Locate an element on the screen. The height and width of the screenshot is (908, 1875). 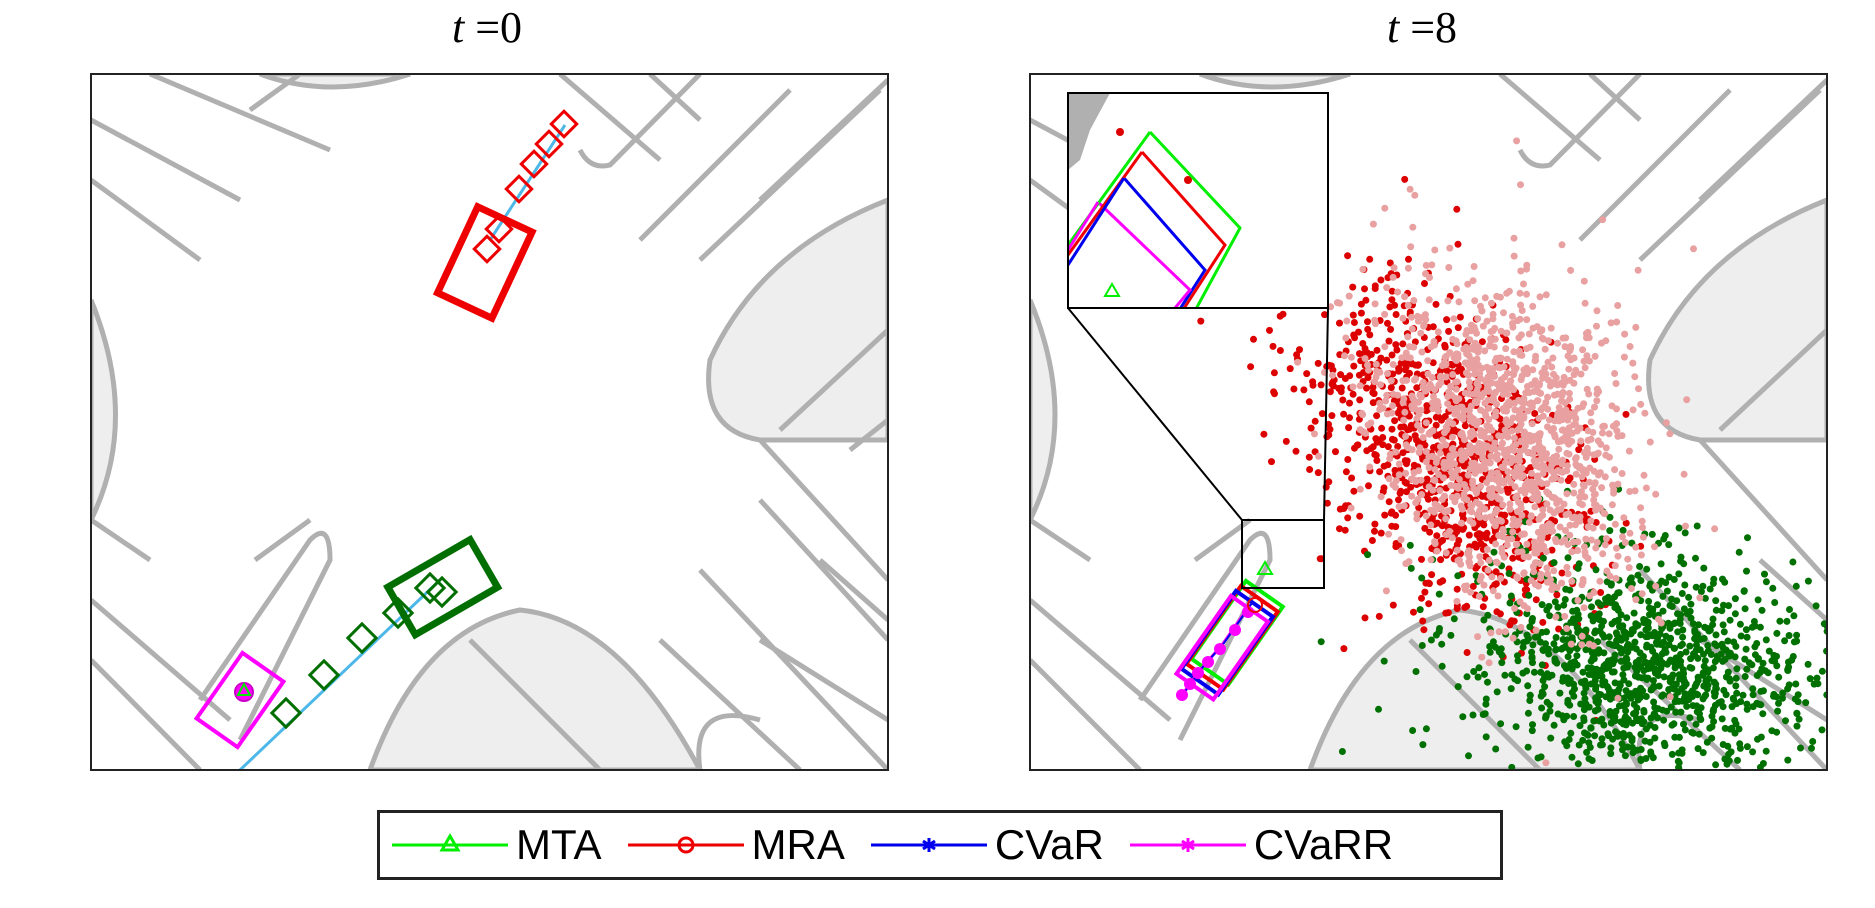
left-title-var: t is located at coordinates (458, 27).